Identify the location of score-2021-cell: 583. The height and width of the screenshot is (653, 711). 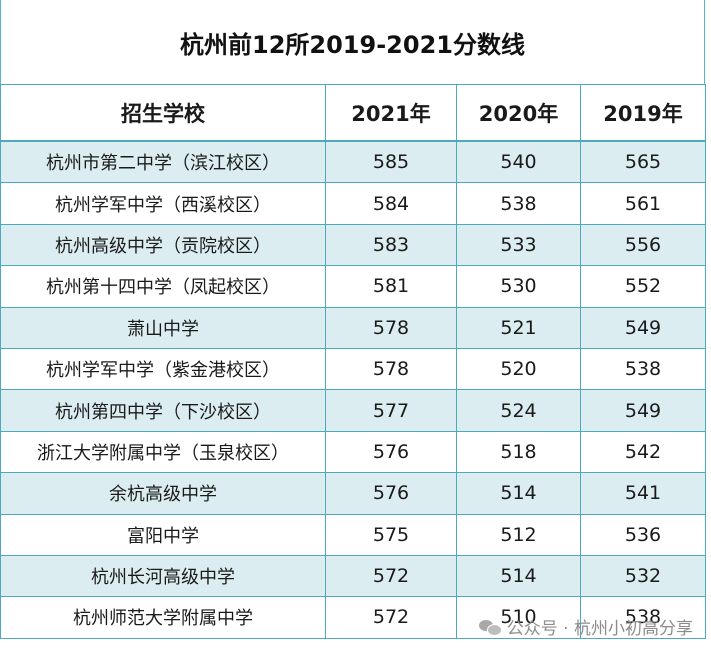
(391, 245).